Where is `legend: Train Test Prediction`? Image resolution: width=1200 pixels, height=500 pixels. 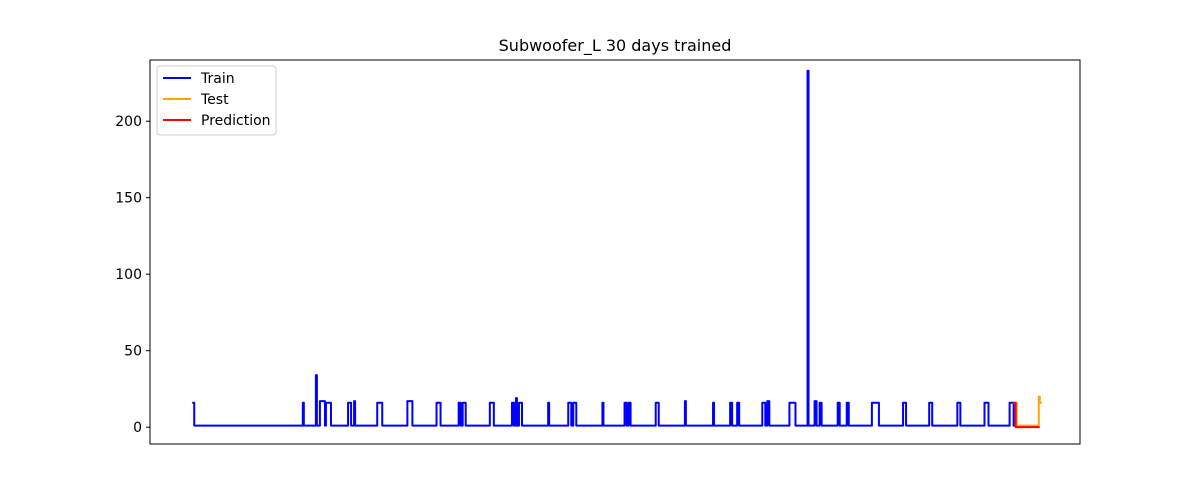 legend: Train Test Prediction is located at coordinates (216, 100).